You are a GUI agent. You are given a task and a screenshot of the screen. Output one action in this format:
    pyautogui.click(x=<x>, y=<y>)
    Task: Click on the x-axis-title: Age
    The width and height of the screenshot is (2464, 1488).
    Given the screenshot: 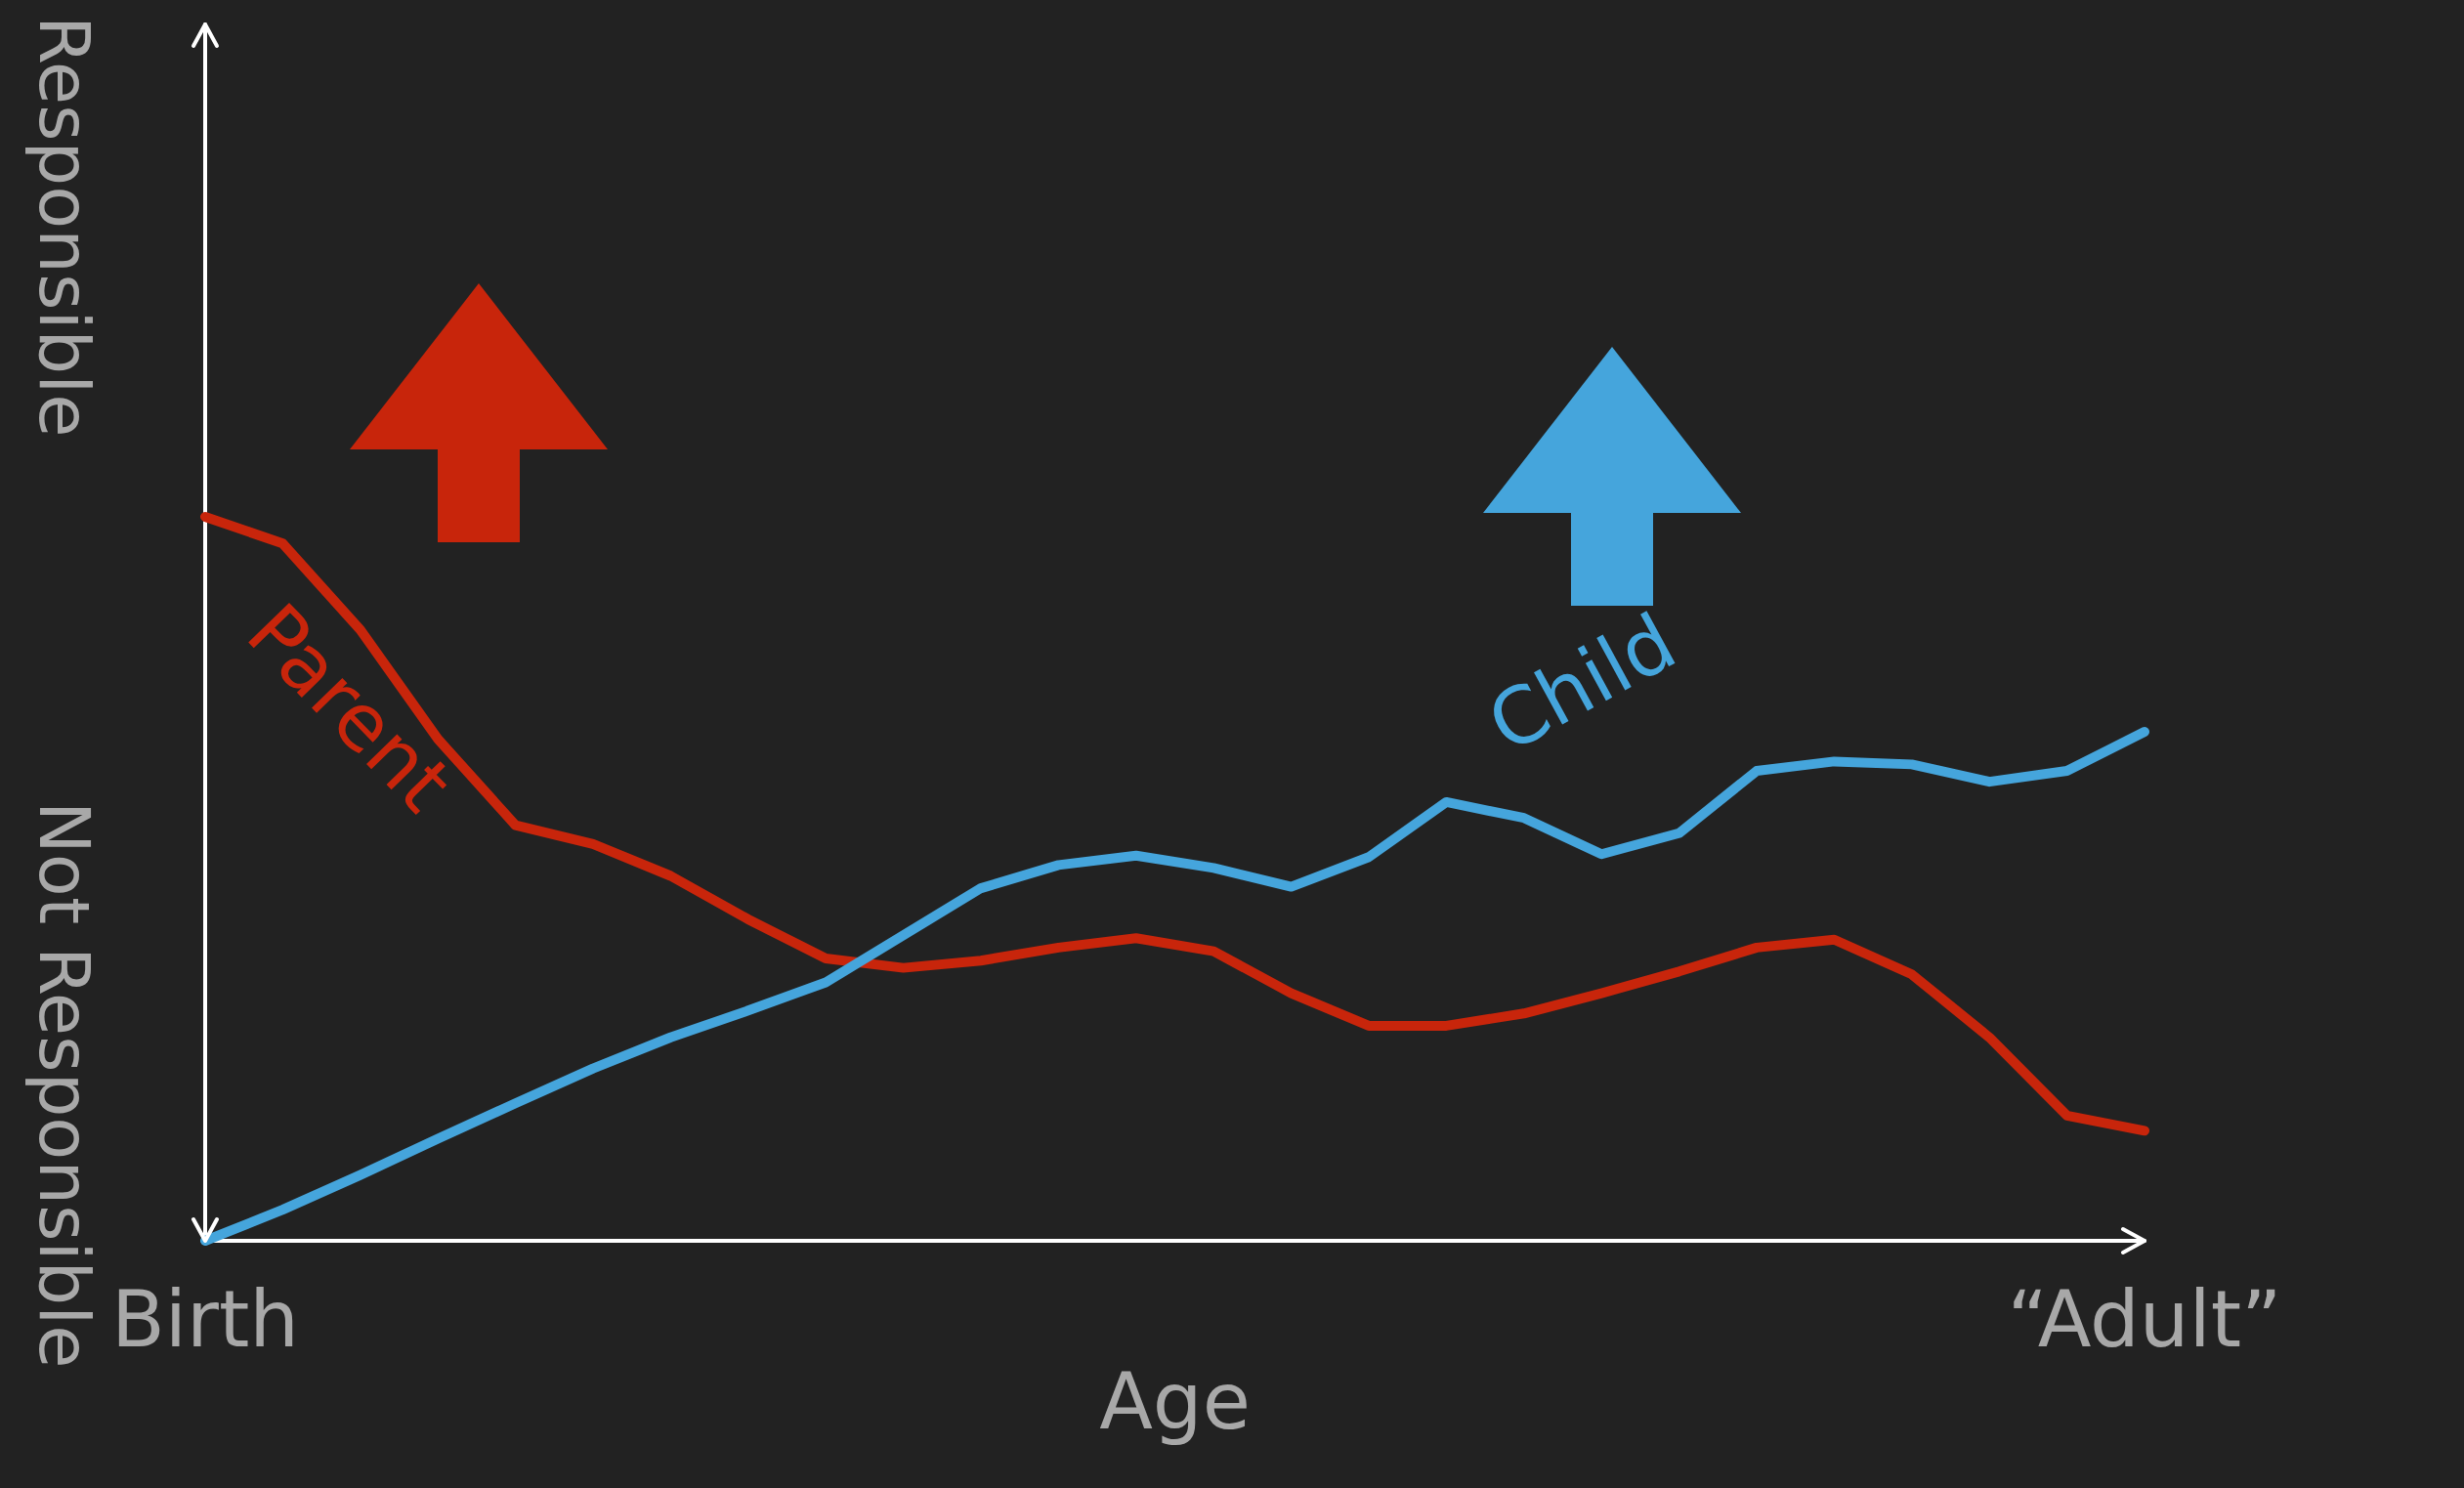 What is the action you would take?
    pyautogui.click(x=1175, y=1402)
    